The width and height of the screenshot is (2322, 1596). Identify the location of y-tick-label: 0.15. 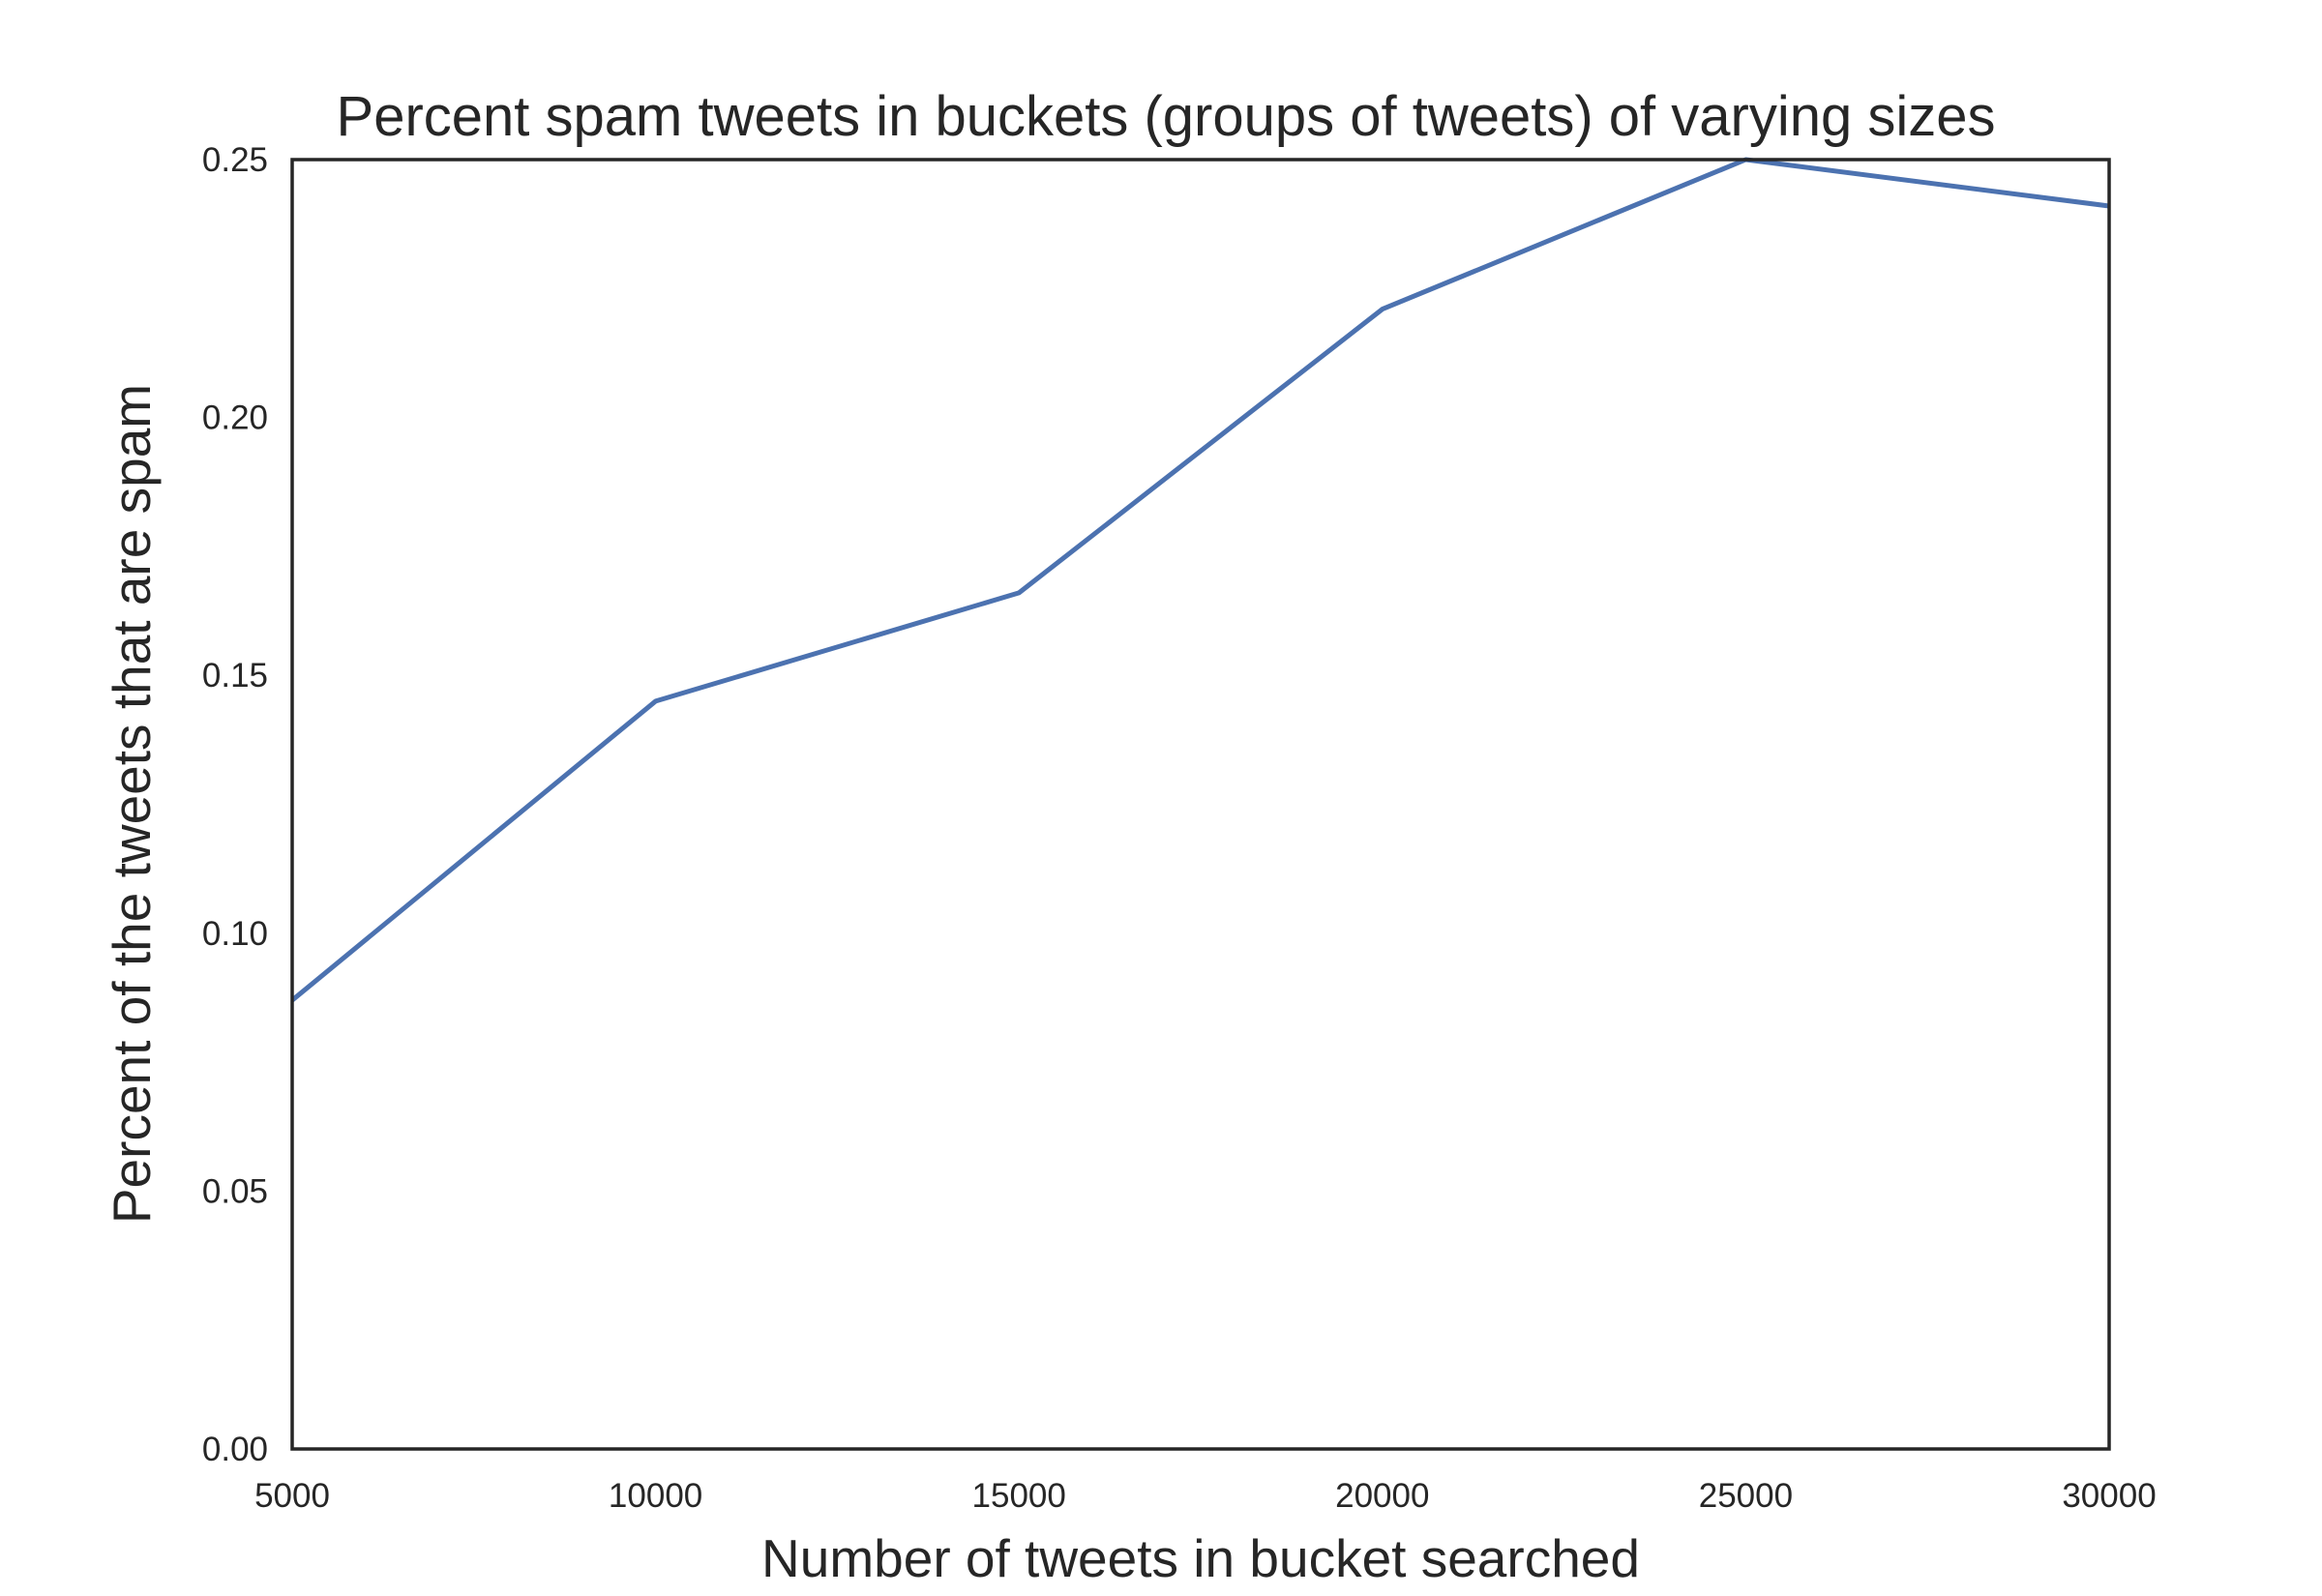
(235, 676).